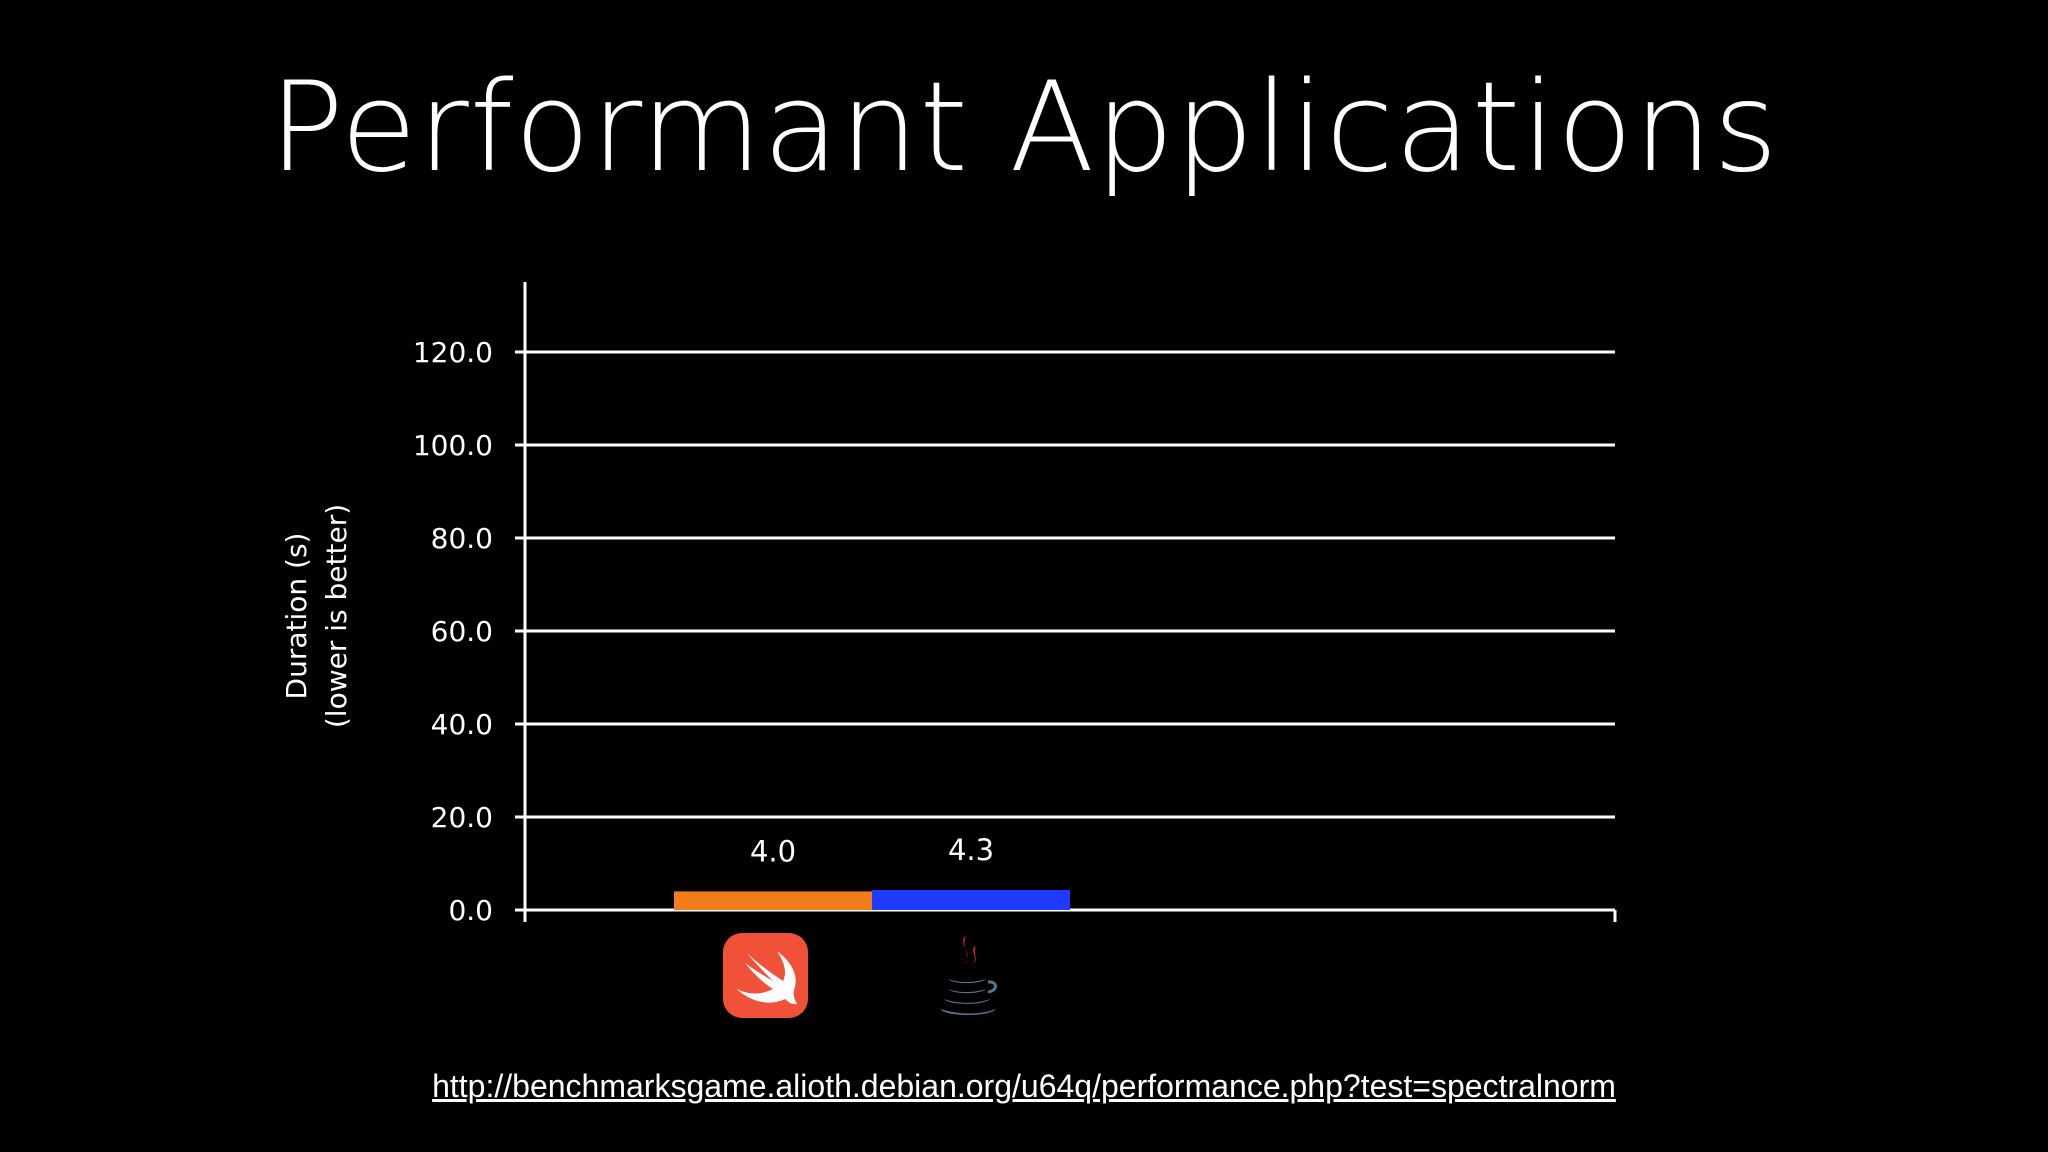  Describe the element at coordinates (462, 631) in the screenshot. I see `y-tick-label: 60.0` at that location.